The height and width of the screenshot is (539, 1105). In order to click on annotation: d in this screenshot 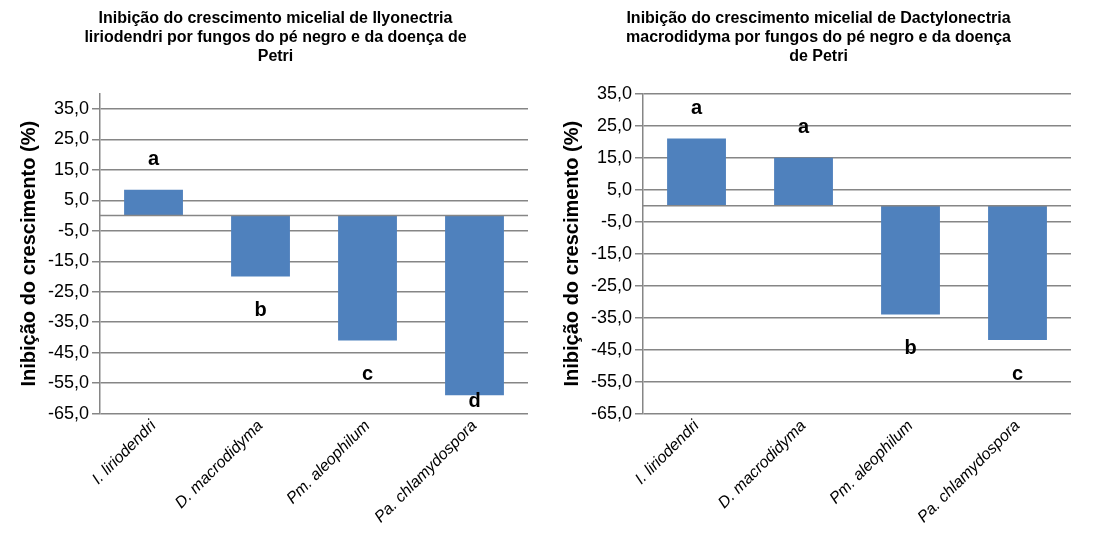, I will do `click(474, 400)`.